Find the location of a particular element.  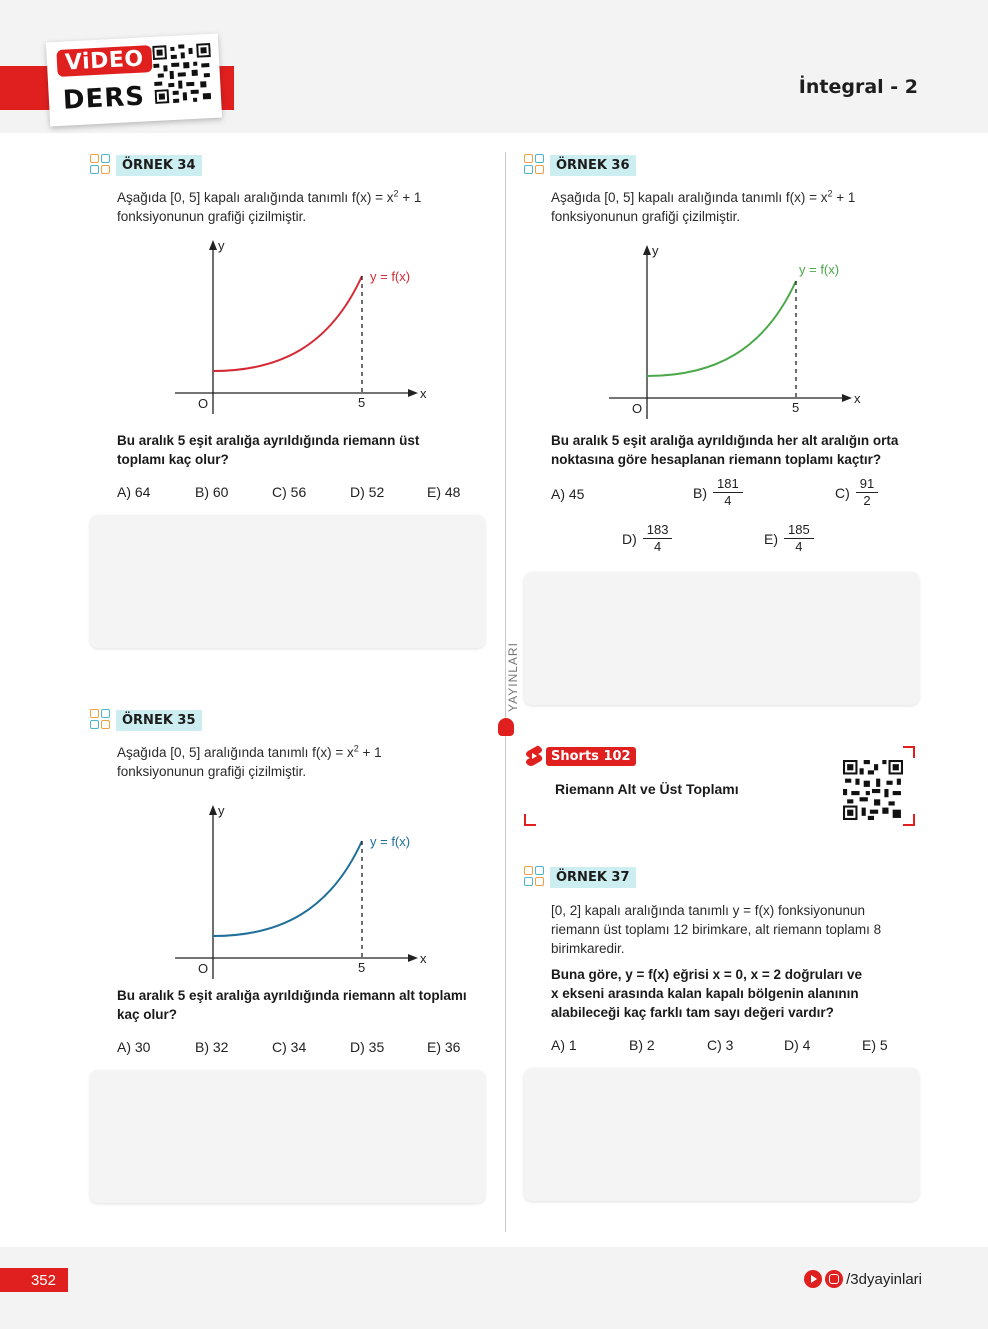

q35-option-b: B) 32 is located at coordinates (212, 1047).